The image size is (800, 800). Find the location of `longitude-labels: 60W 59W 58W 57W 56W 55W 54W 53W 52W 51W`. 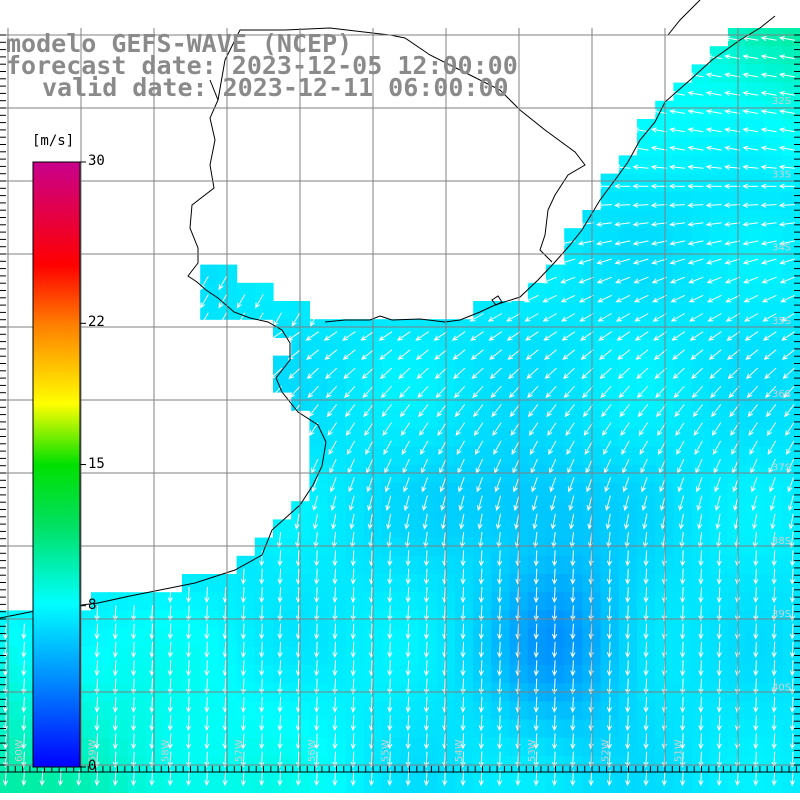

longitude-labels: 60W 59W 58W 57W 56W 55W 54W 53W 52W 51W is located at coordinates (349, 750).